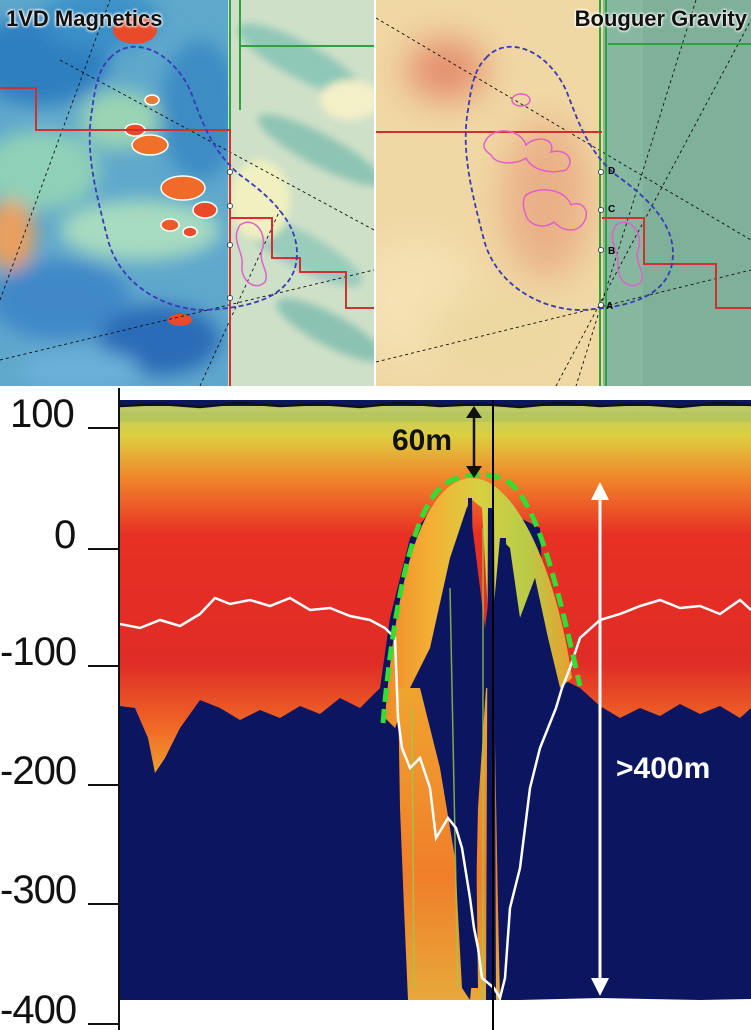  What do you see at coordinates (38, 771) in the screenshot?
I see `y-tick-label: -200` at bounding box center [38, 771].